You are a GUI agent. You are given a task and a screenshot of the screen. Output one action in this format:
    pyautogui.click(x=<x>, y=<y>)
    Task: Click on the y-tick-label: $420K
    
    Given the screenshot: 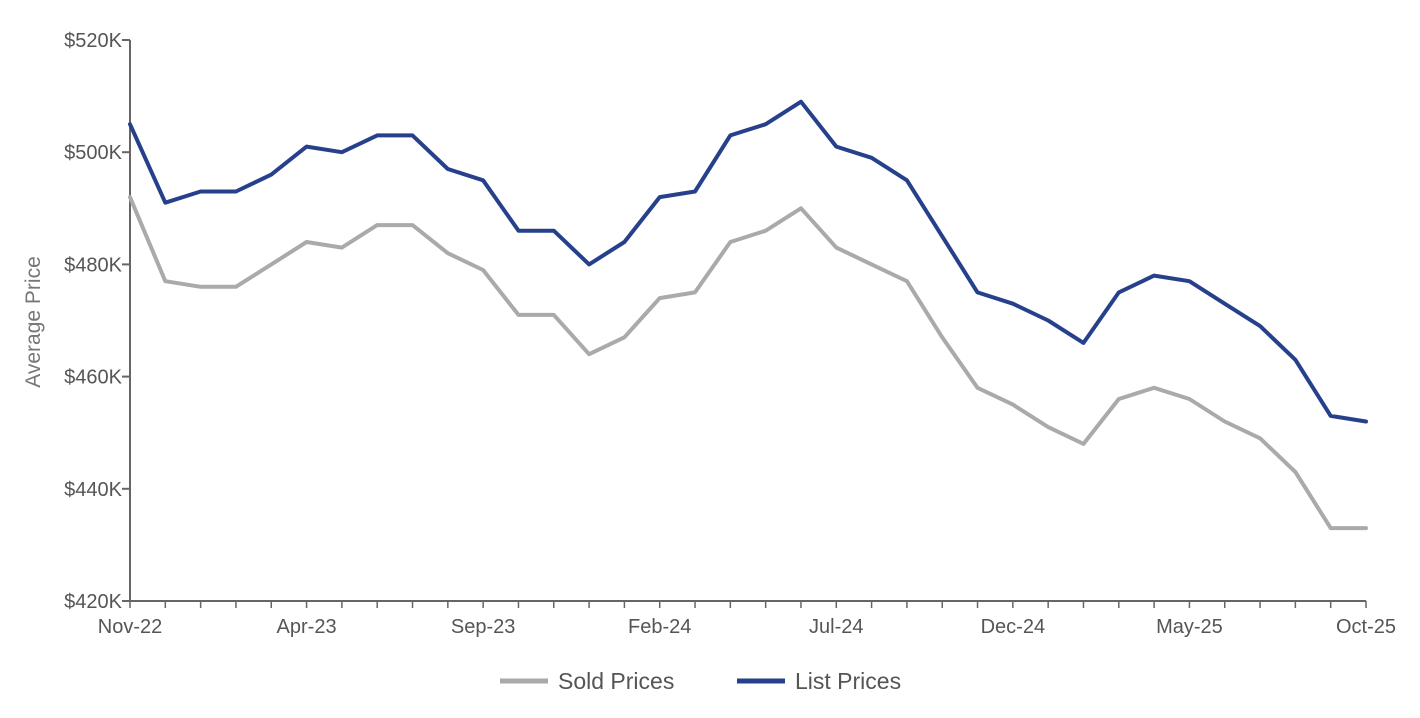 What is the action you would take?
    pyautogui.click(x=93, y=602)
    